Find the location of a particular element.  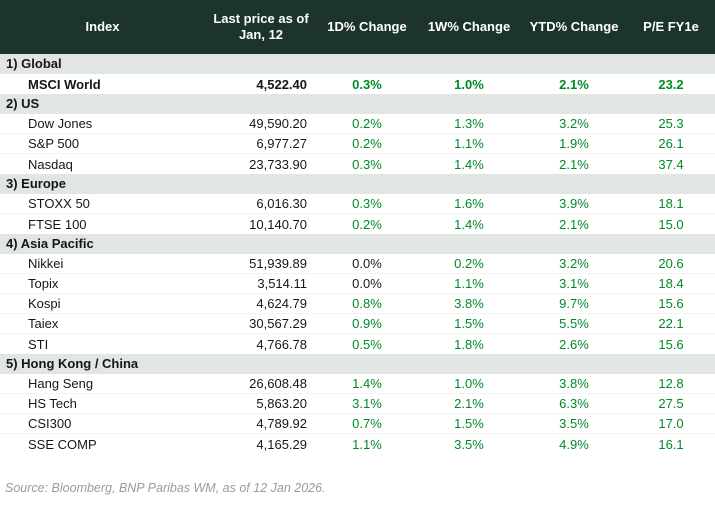

pe-cell: 20.6 is located at coordinates (671, 263).